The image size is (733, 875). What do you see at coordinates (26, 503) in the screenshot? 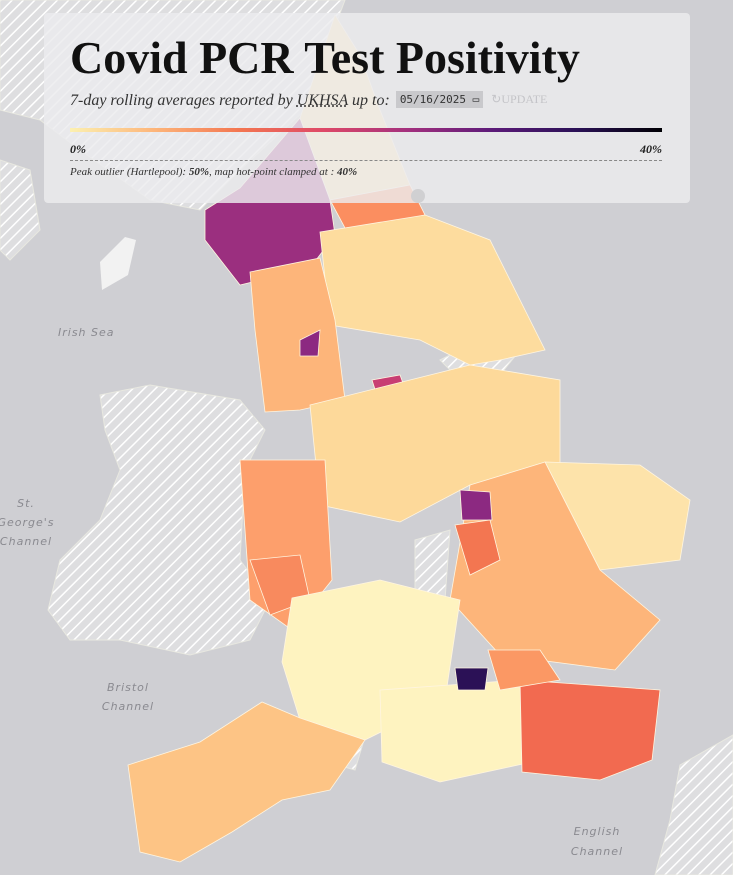
I see `sea-label: St.` at bounding box center [26, 503].